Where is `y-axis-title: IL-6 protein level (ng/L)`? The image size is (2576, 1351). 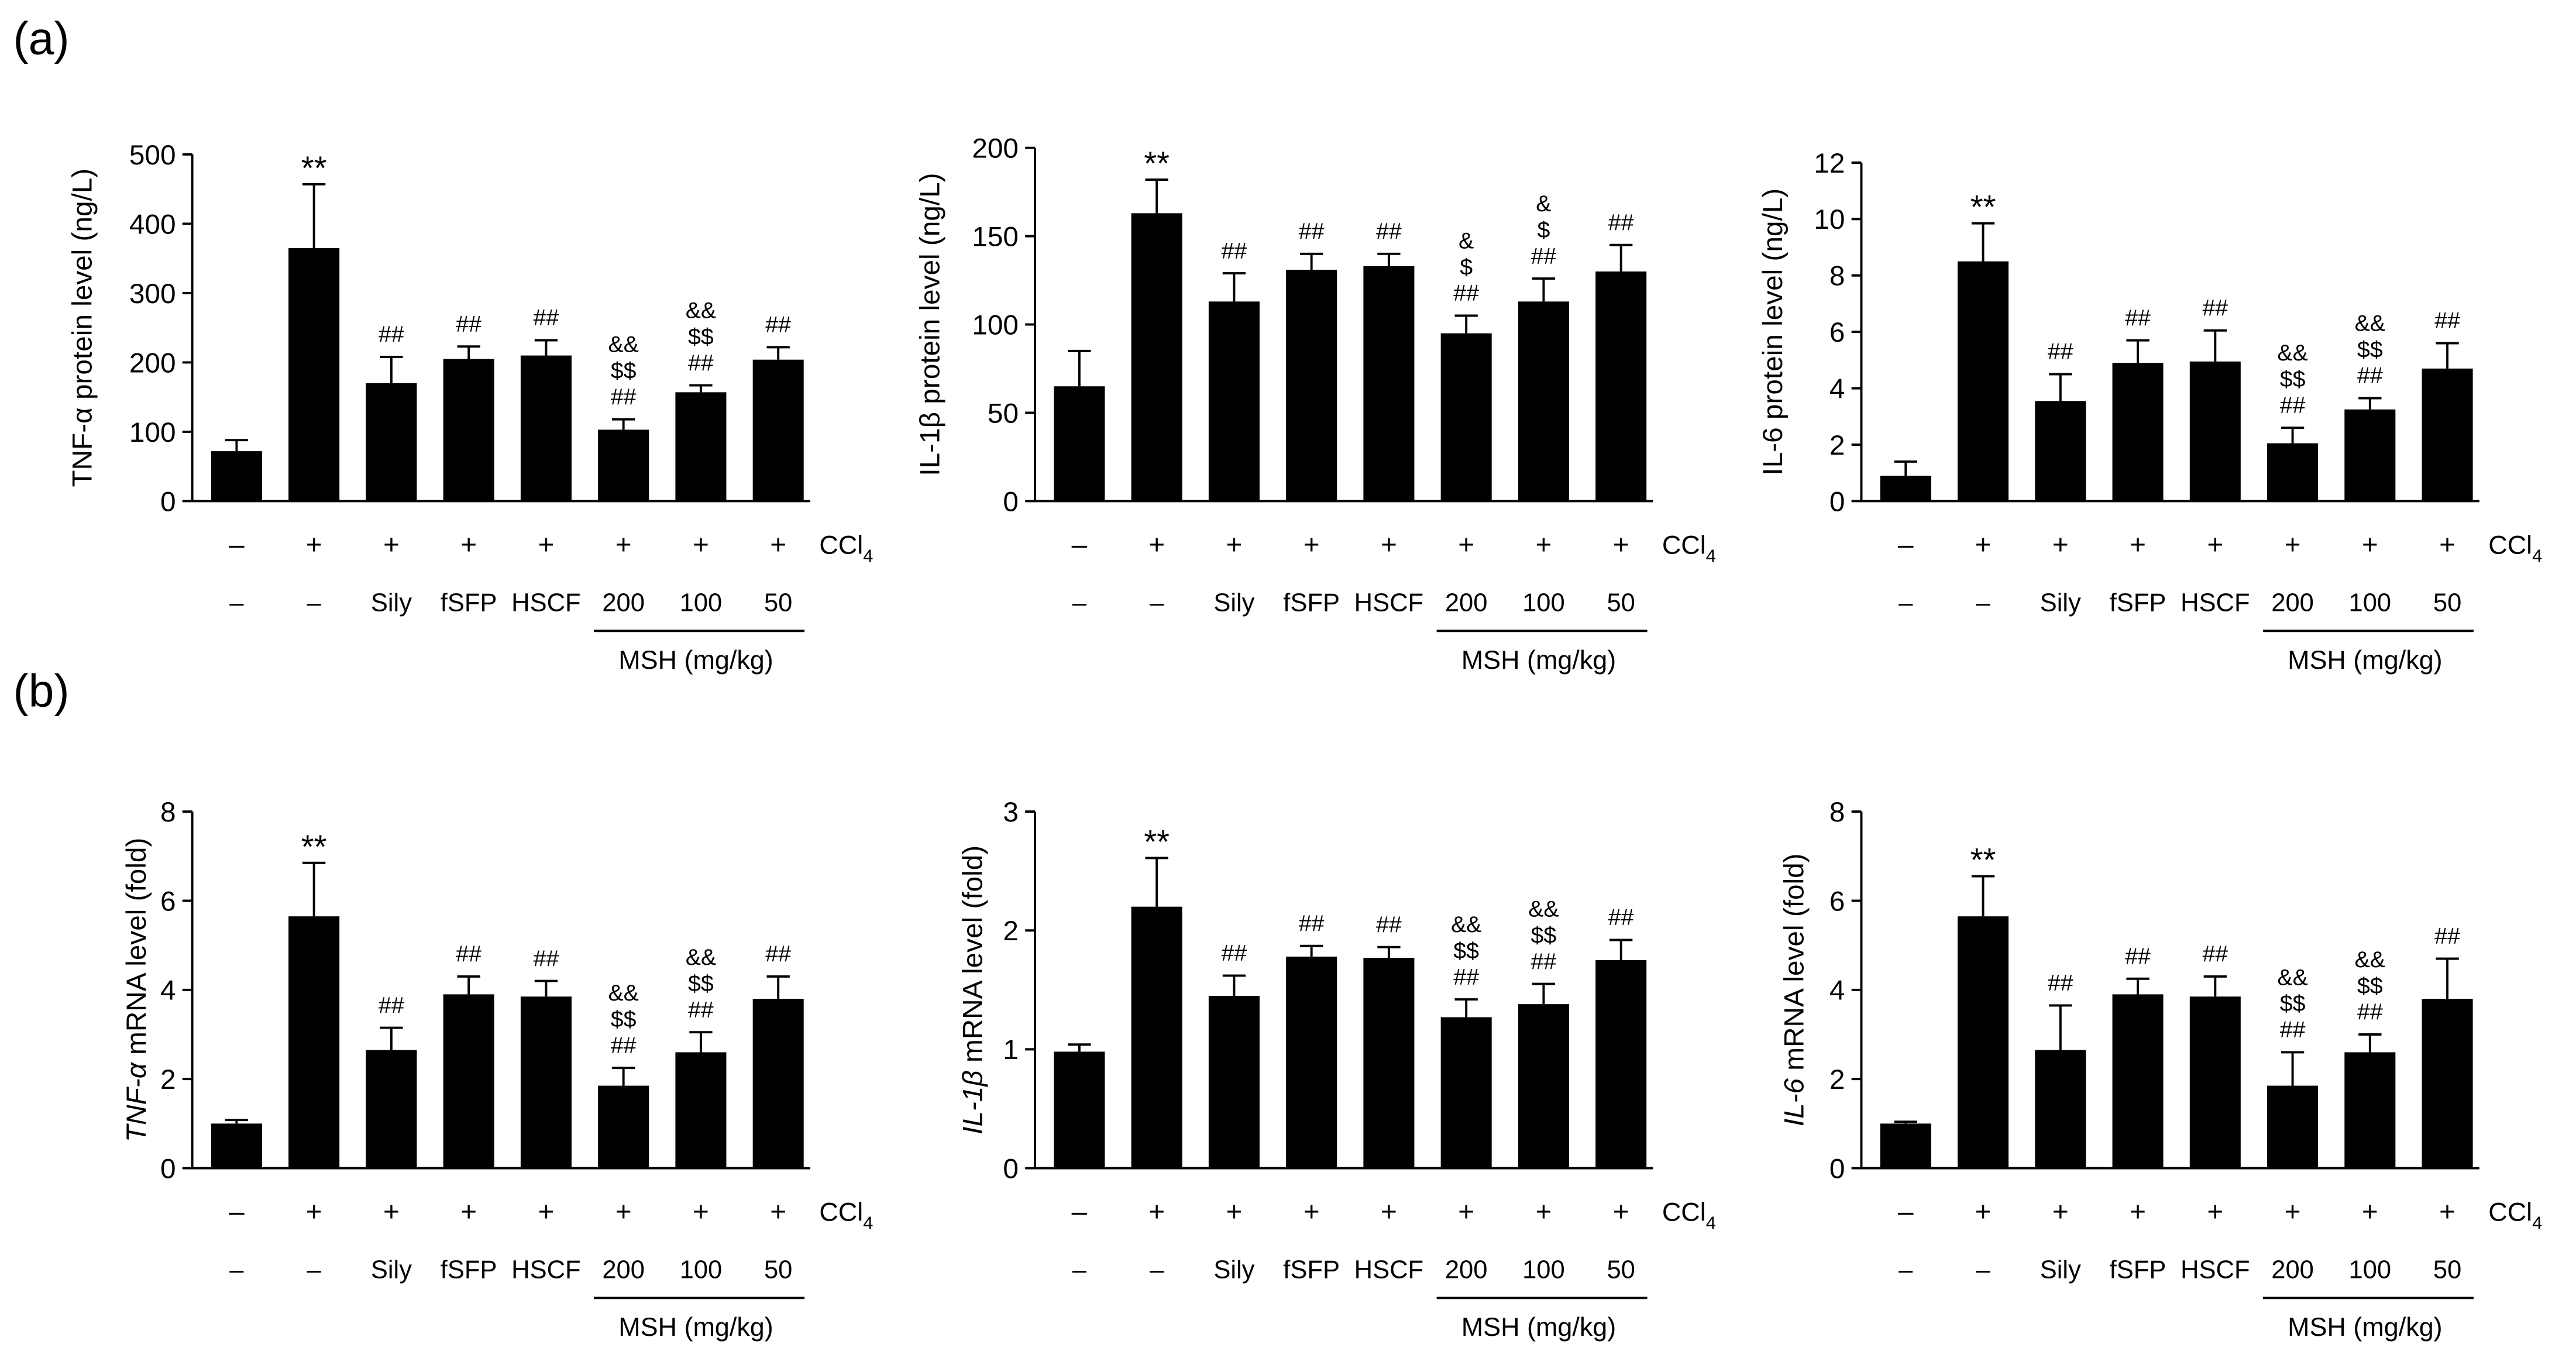 y-axis-title: IL-6 protein level (ng/L) is located at coordinates (1773, 332).